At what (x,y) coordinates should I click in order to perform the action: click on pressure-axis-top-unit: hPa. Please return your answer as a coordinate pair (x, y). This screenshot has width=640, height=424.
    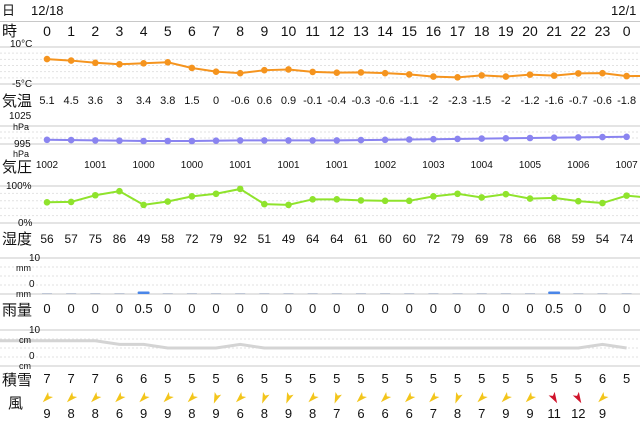
    Looking at the image, I should click on (21, 127).